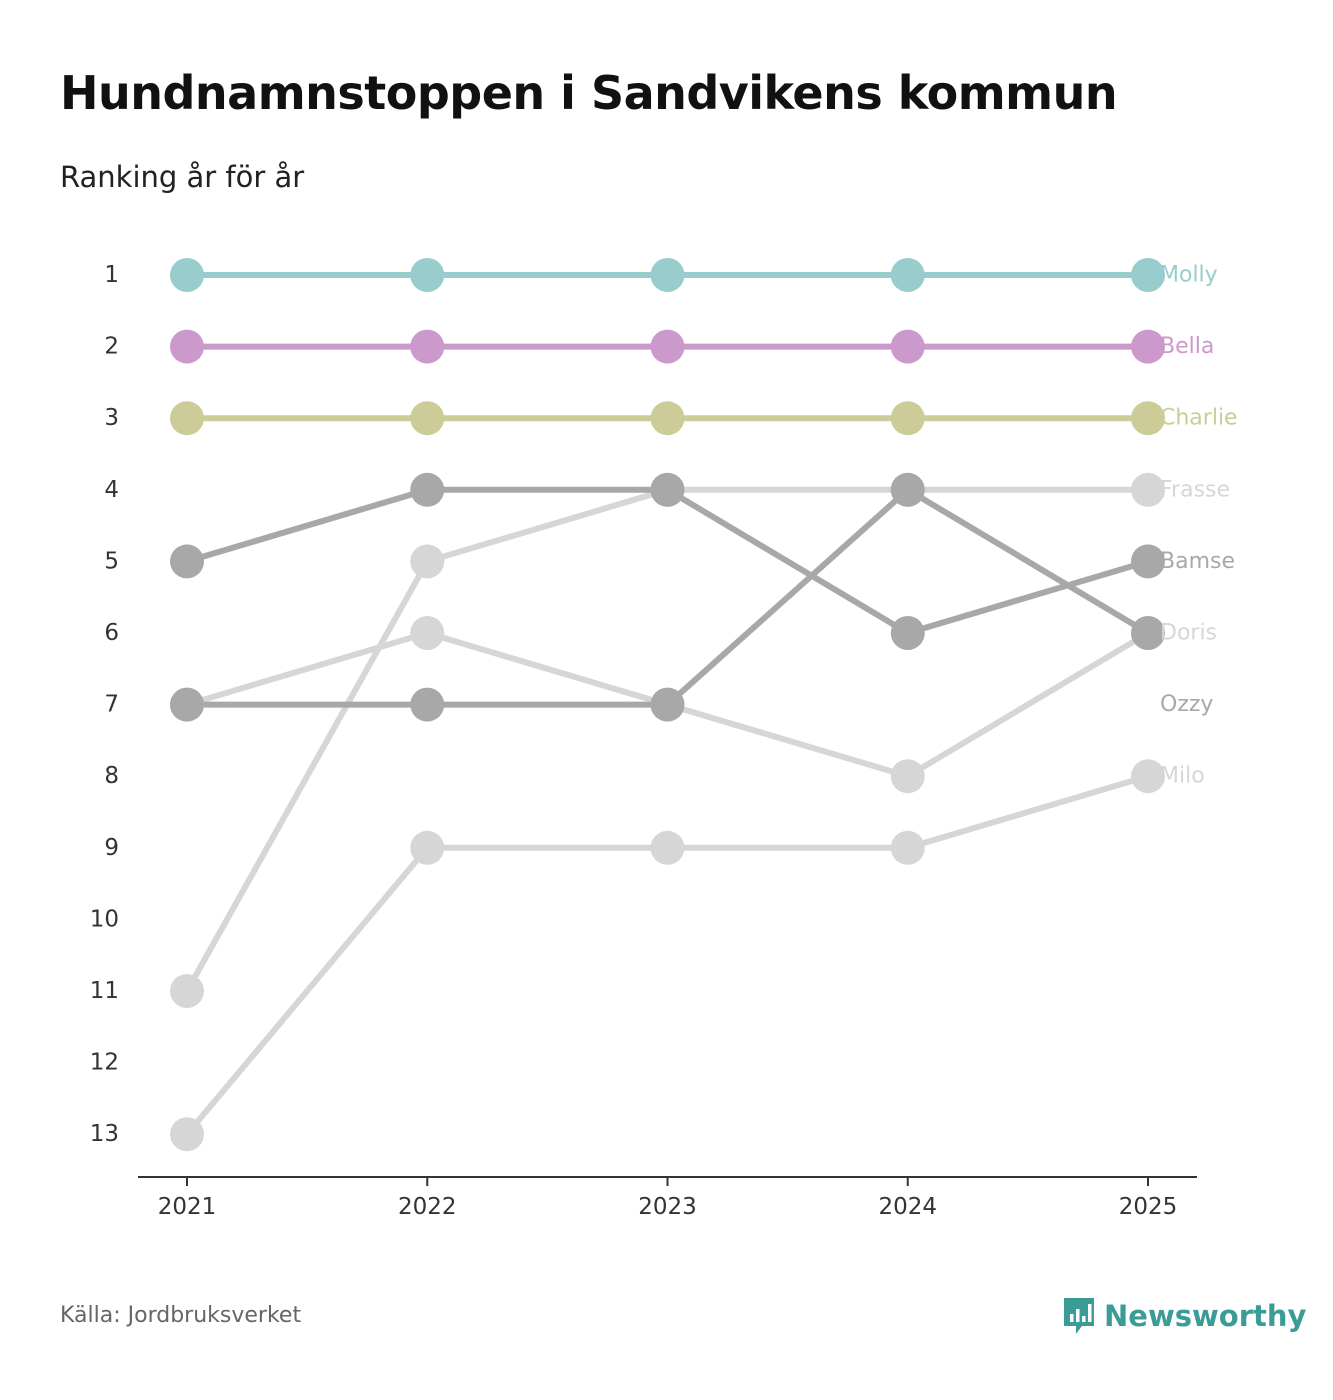 The image size is (1333, 1400). What do you see at coordinates (187, 704) in the screenshot?
I see `point-ozzy-2021` at bounding box center [187, 704].